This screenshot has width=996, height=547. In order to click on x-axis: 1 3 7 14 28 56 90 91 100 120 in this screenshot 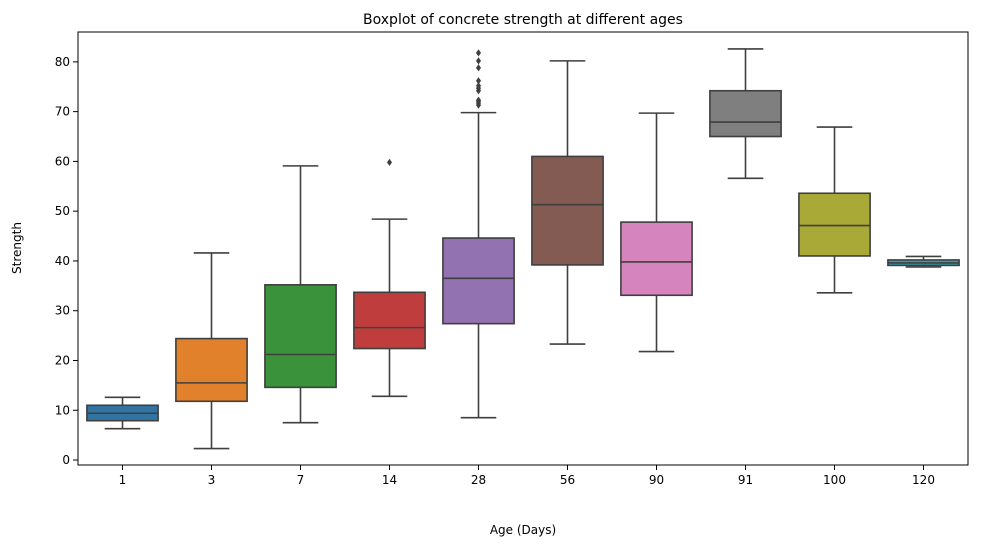, I will do `click(527, 476)`.